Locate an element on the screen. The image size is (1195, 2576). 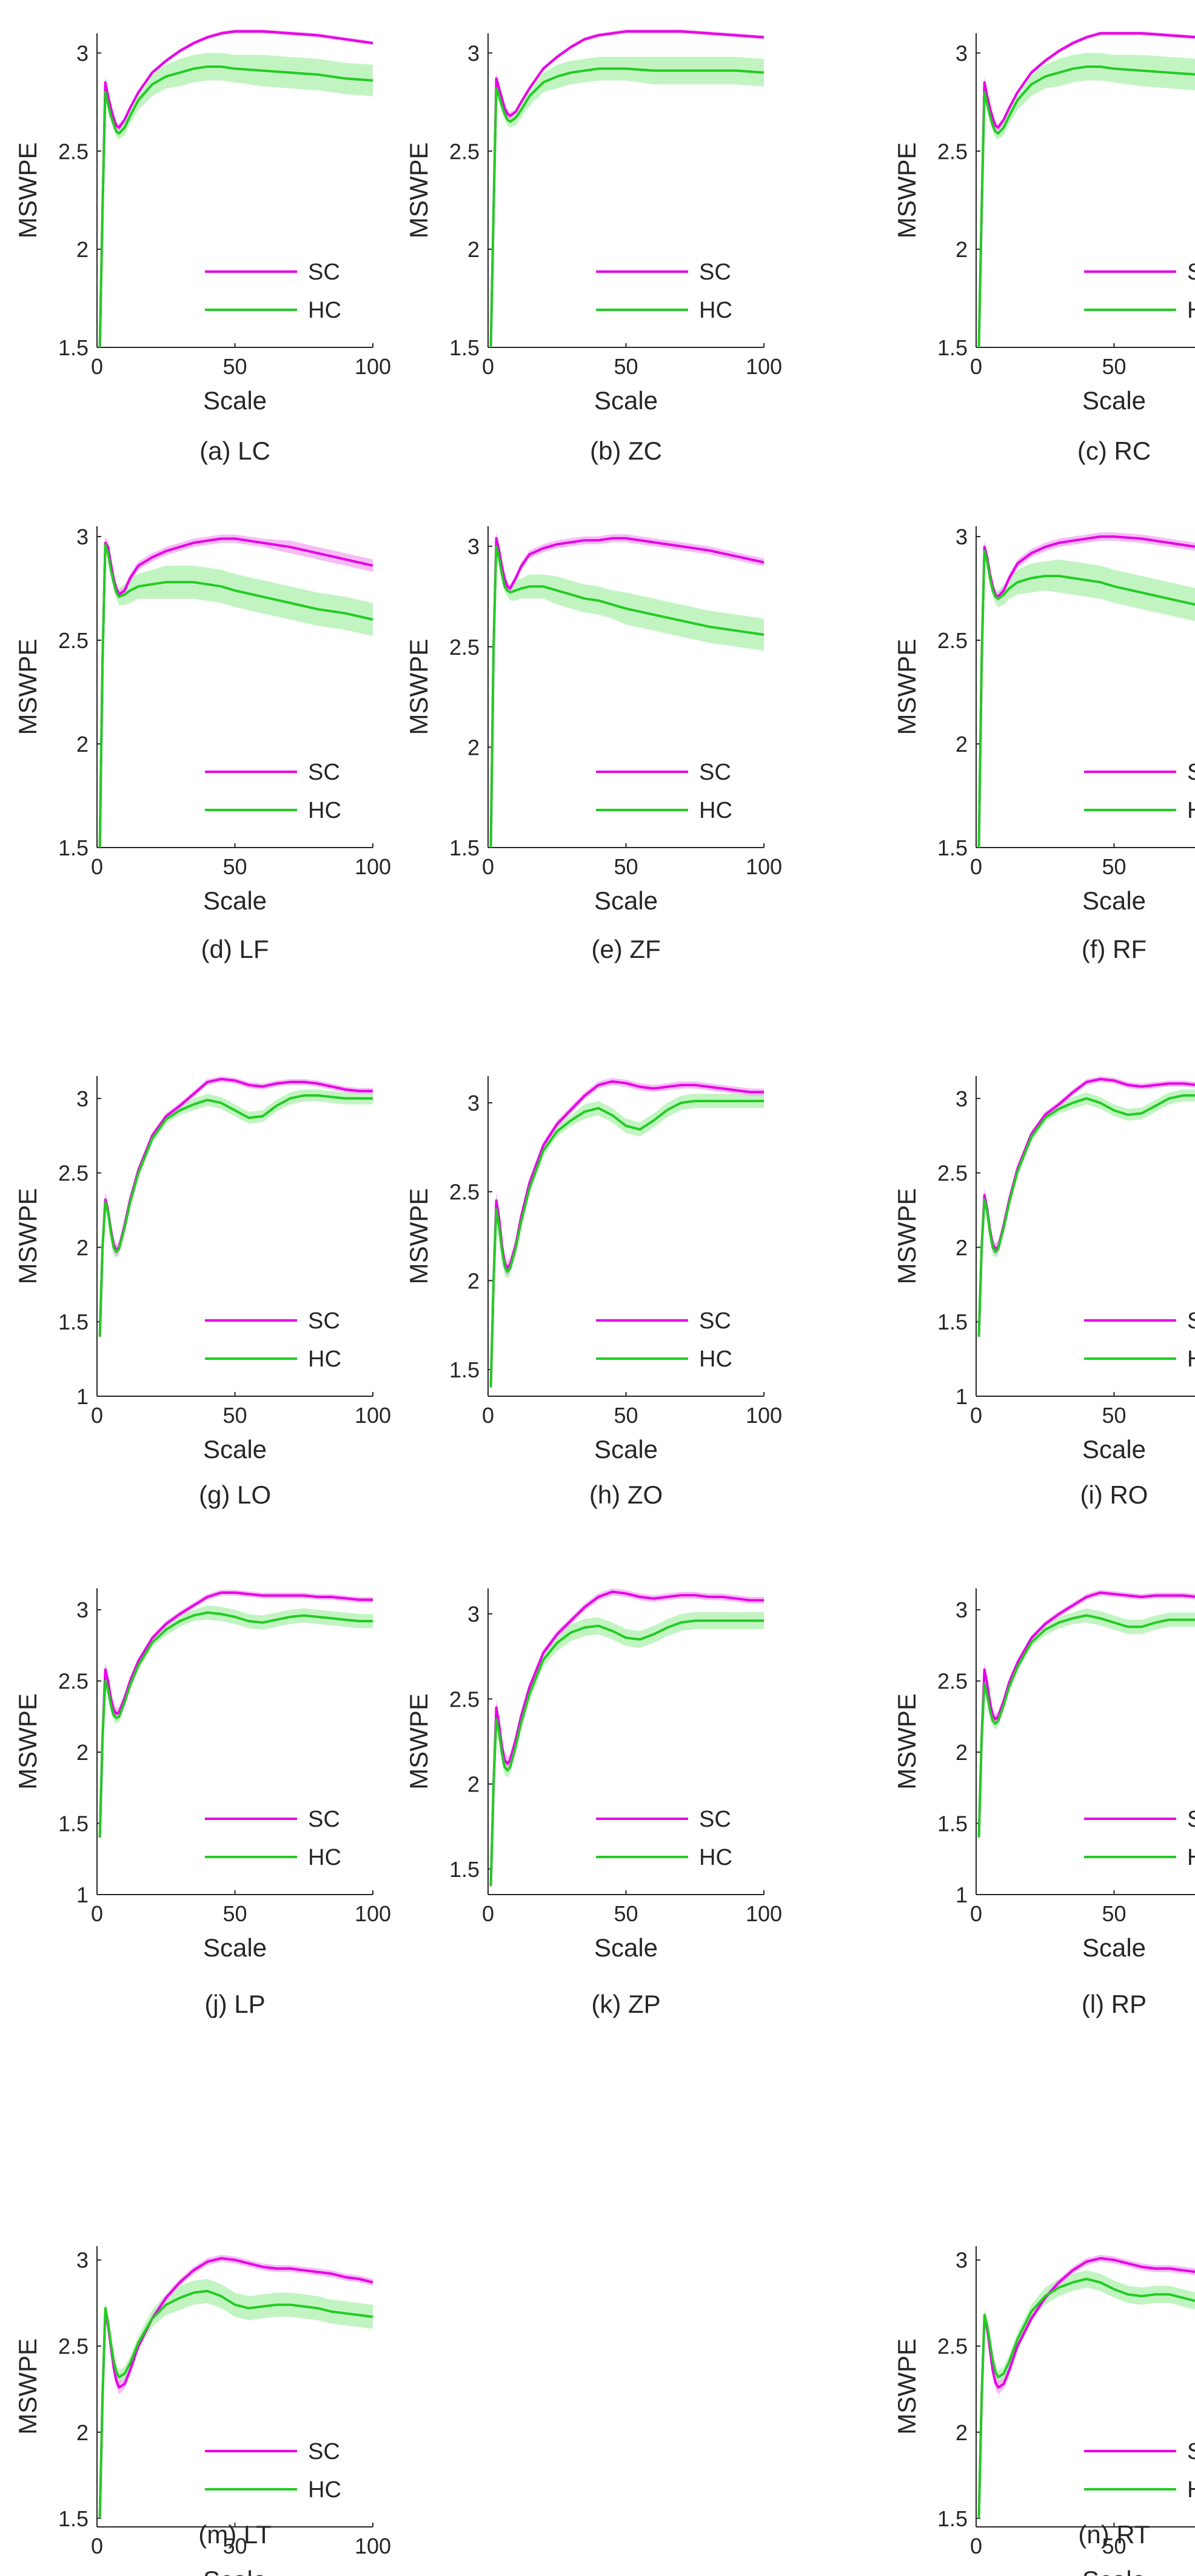
chart-panel-2: 1.5 2 2.5 3 0 50 100 Scale MSWPE (b) ZC SC HC is located at coordinates (593, 247).